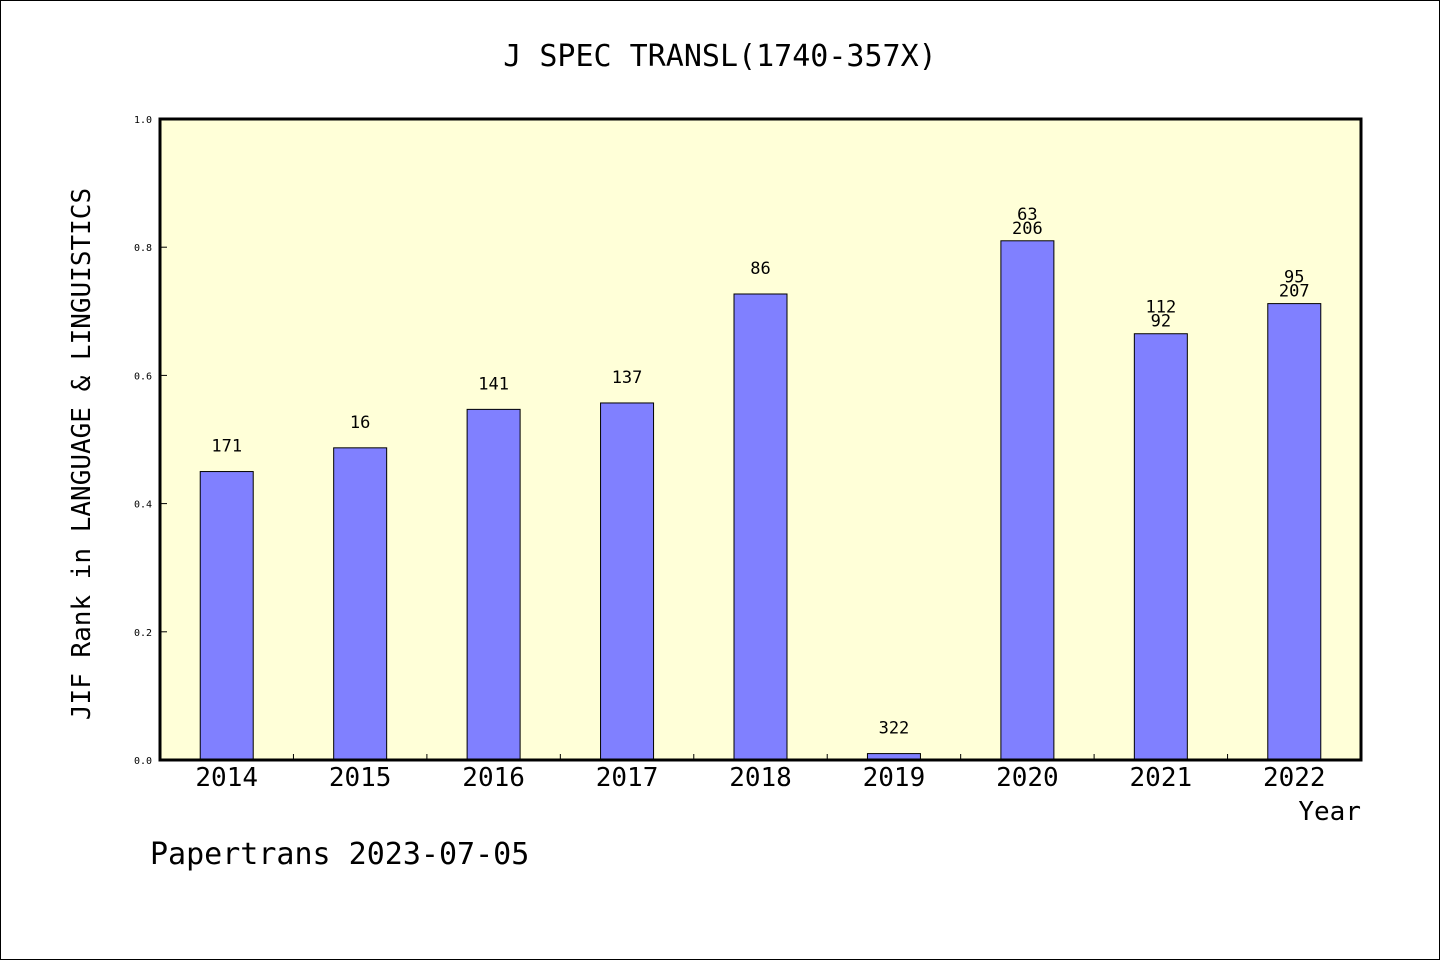  Describe the element at coordinates (493, 384) in the screenshot. I see `bar-value-label: 141` at that location.